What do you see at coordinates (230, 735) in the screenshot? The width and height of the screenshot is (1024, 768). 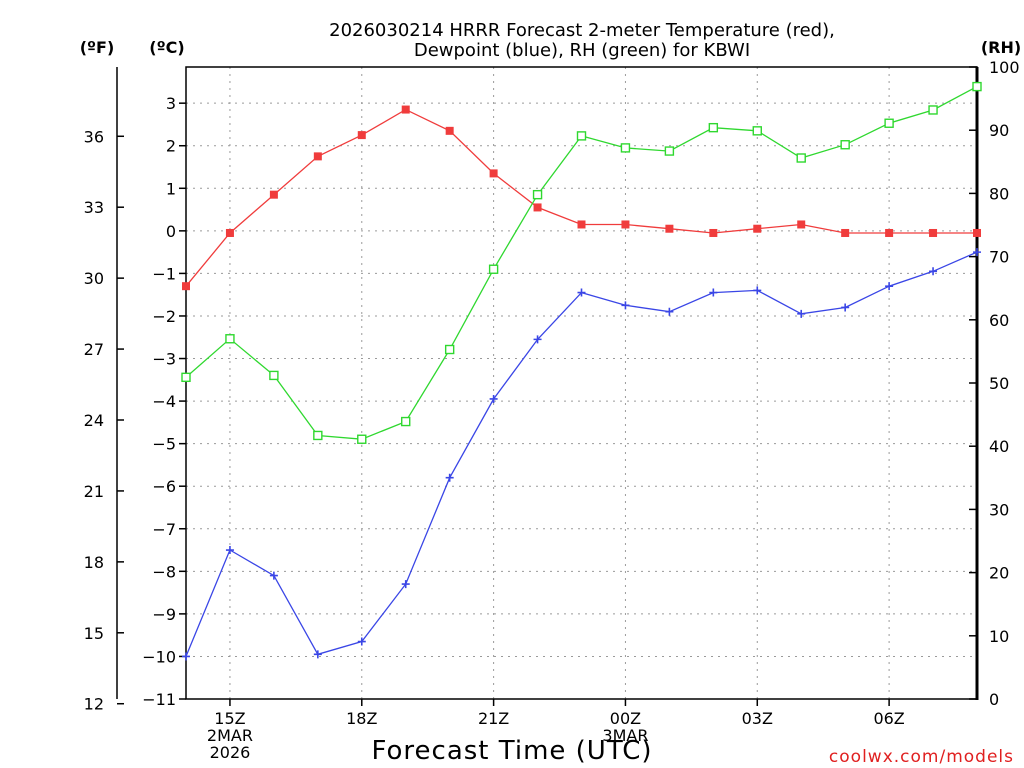 I see `x-tick-label: 2MAR` at bounding box center [230, 735].